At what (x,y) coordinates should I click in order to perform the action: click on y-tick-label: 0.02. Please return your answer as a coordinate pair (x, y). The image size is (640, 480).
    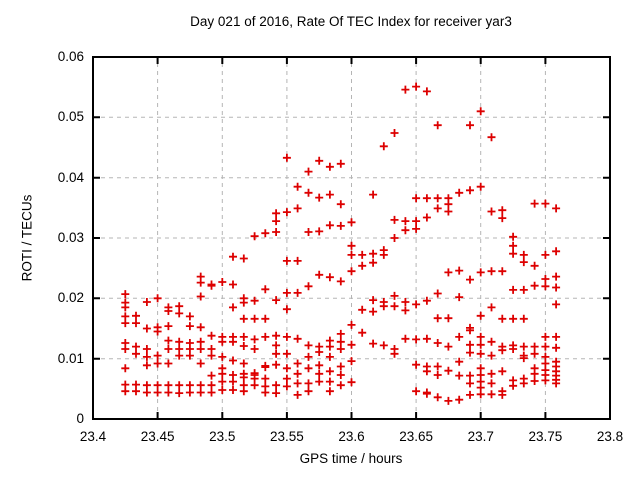
    Looking at the image, I should click on (70, 298).